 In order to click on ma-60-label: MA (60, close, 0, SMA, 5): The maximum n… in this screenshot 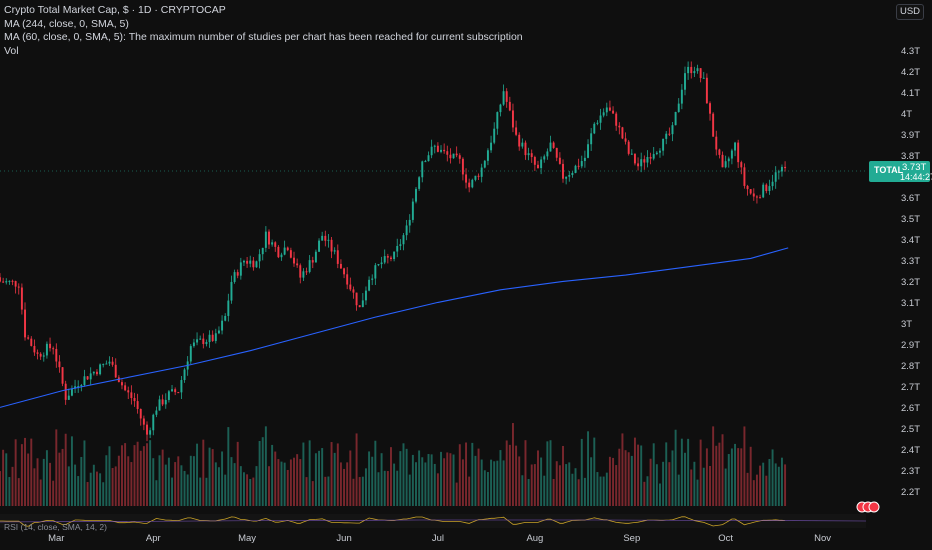, I will do `click(263, 37)`.